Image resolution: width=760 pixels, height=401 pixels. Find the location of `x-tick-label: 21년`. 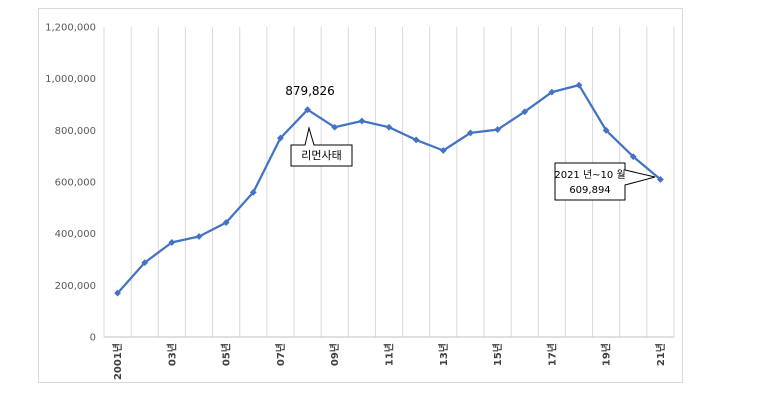

x-tick-label: 21년 is located at coordinates (660, 354).